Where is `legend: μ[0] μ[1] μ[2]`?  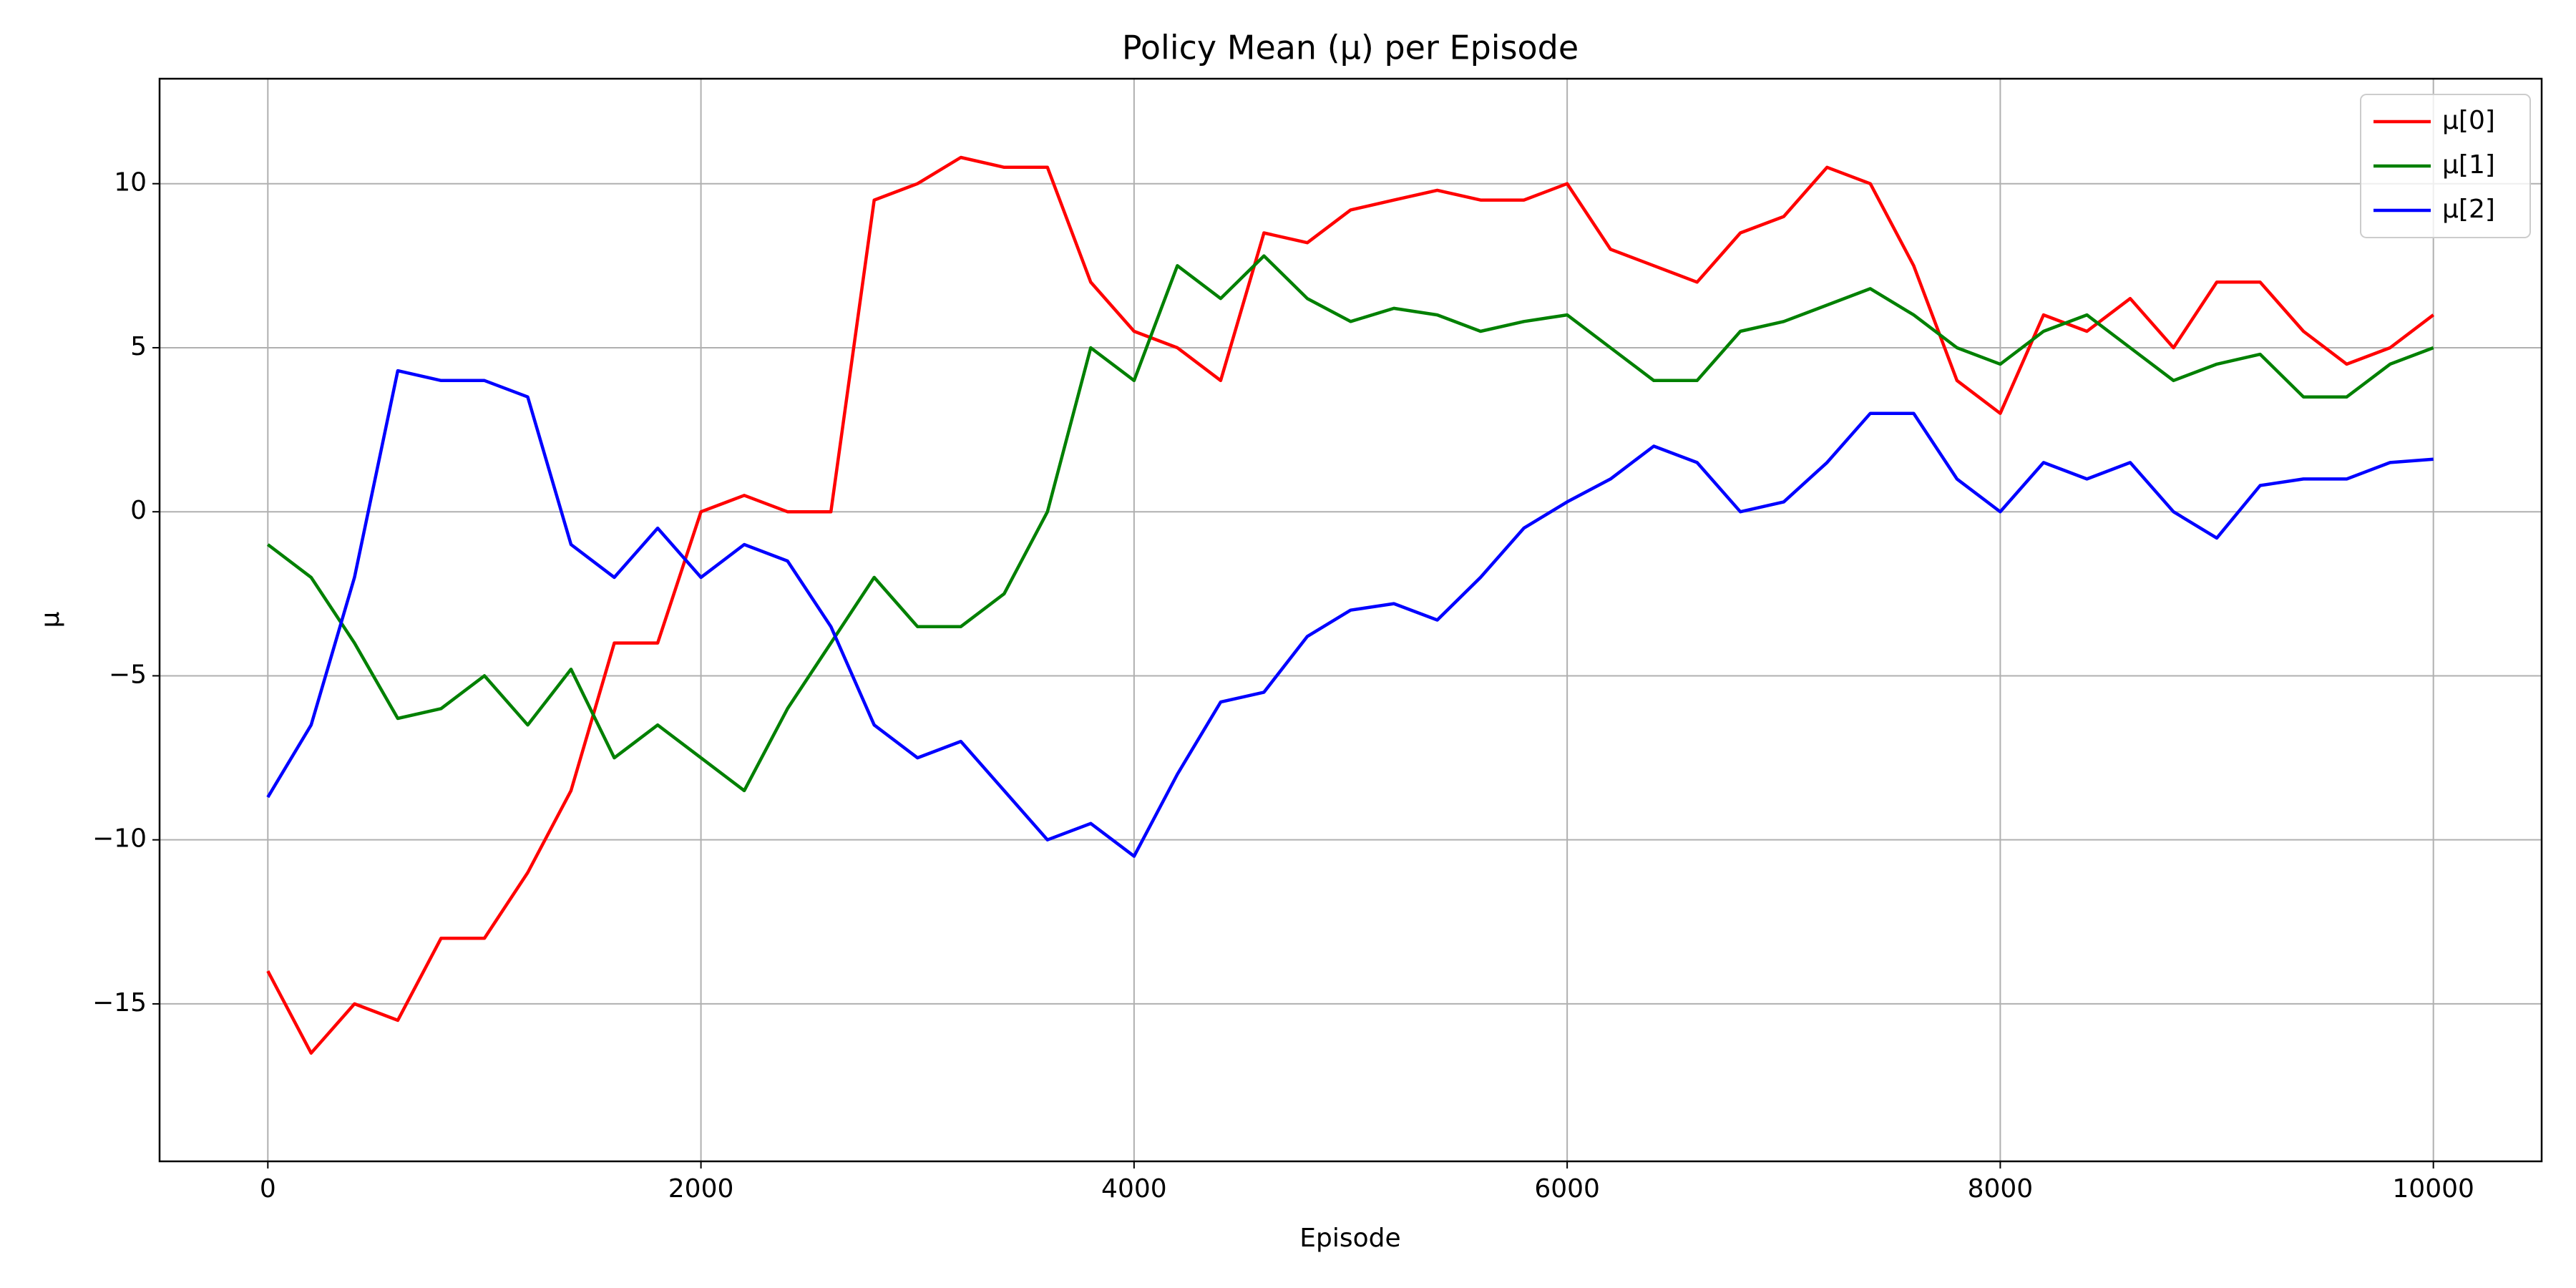 legend: μ[0] μ[1] μ[2] is located at coordinates (2445, 166).